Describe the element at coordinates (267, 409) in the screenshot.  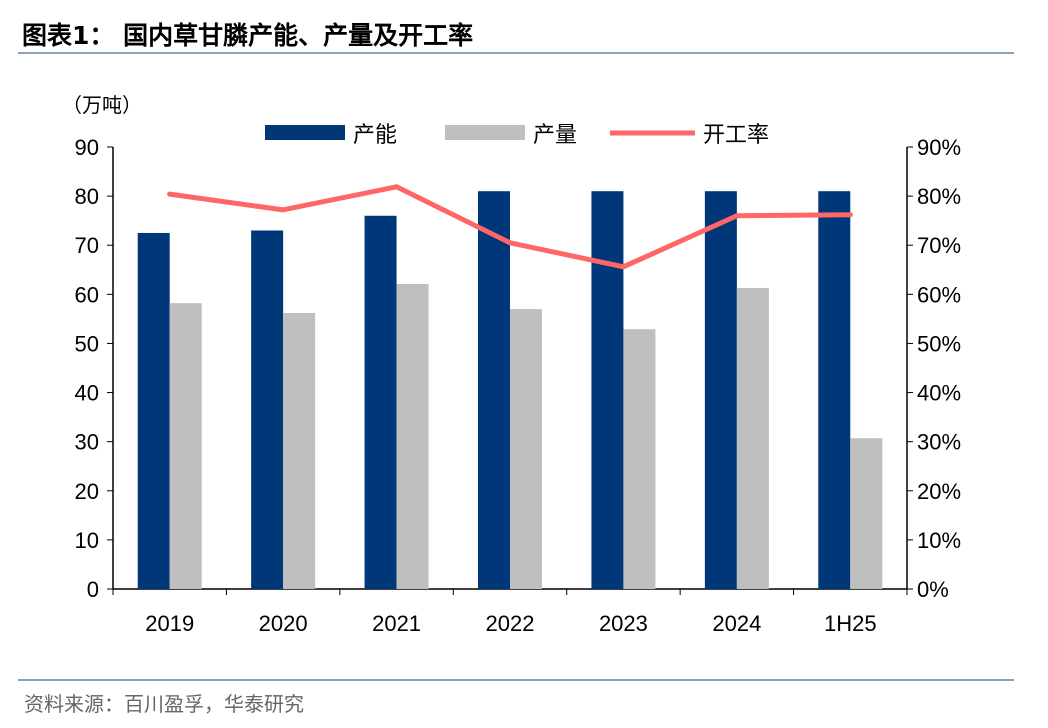
I see `bar-产能-2020` at that location.